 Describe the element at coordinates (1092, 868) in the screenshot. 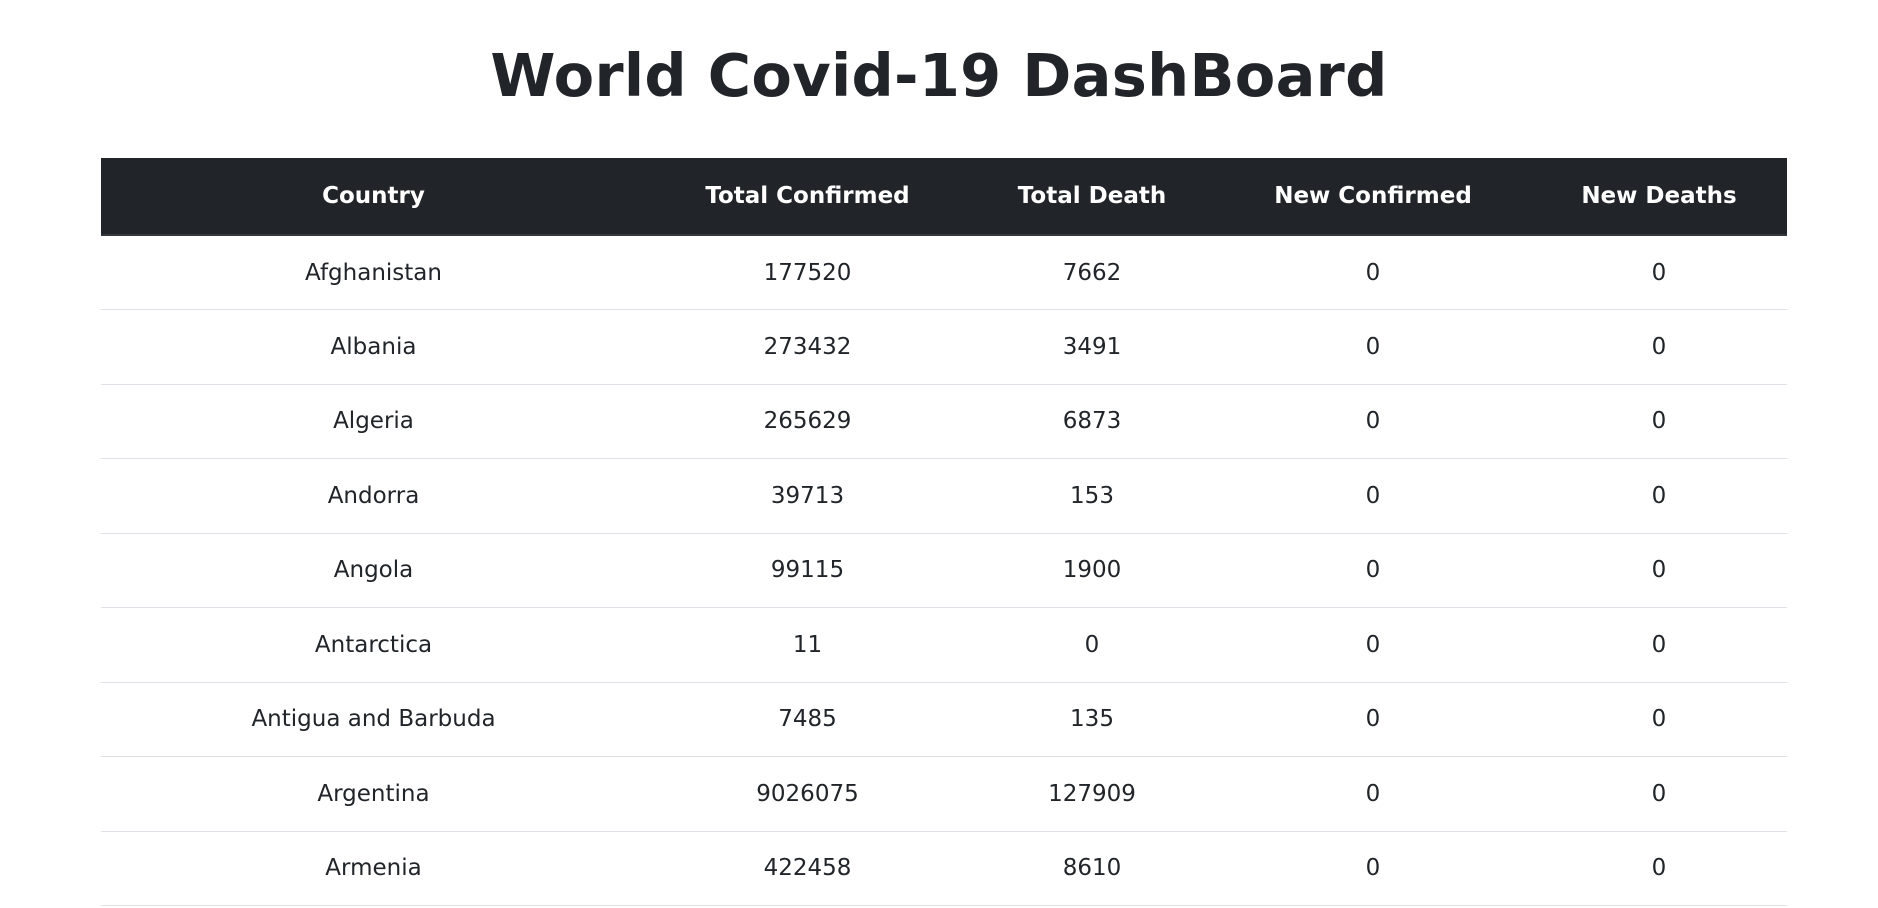

I see `cell-total-death: 8610` at that location.